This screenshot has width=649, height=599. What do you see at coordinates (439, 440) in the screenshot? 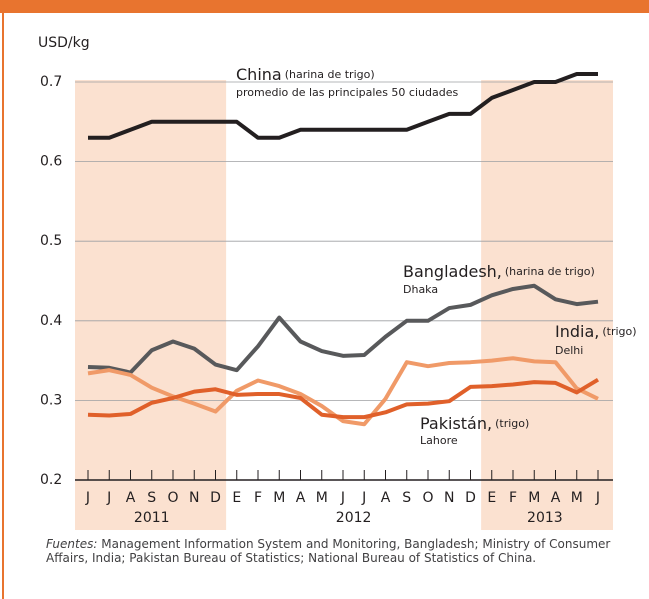
I see `series-place: Lahore` at bounding box center [439, 440].